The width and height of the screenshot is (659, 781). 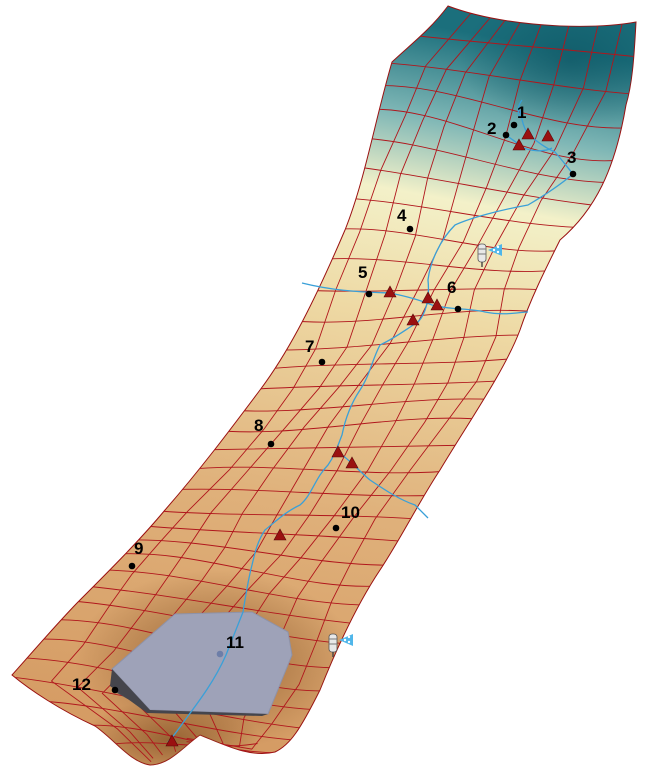 I want to click on site-5: 5, so click(x=365, y=280).